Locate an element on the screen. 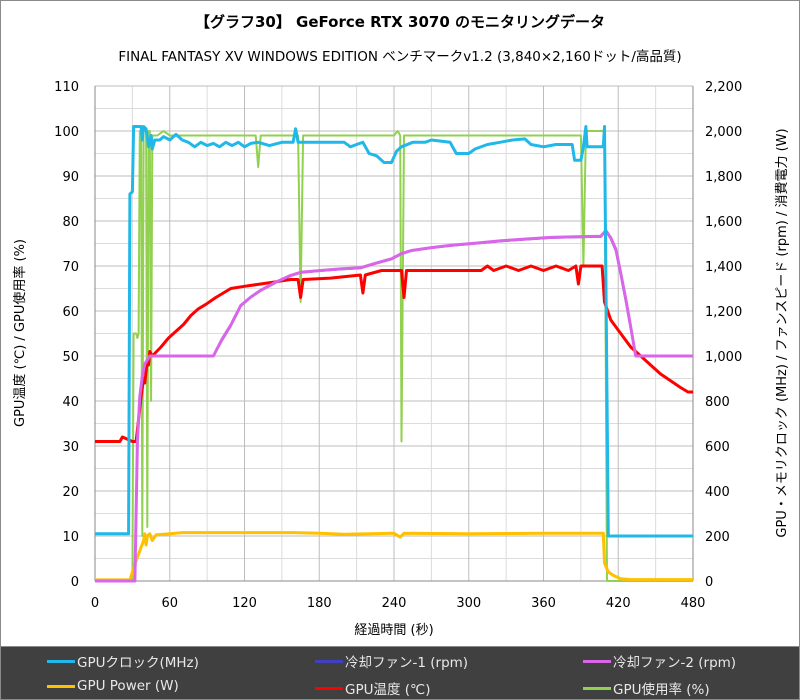 Image resolution: width=800 pixels, height=700 pixels. x-tick-label: 360 is located at coordinates (543, 603).